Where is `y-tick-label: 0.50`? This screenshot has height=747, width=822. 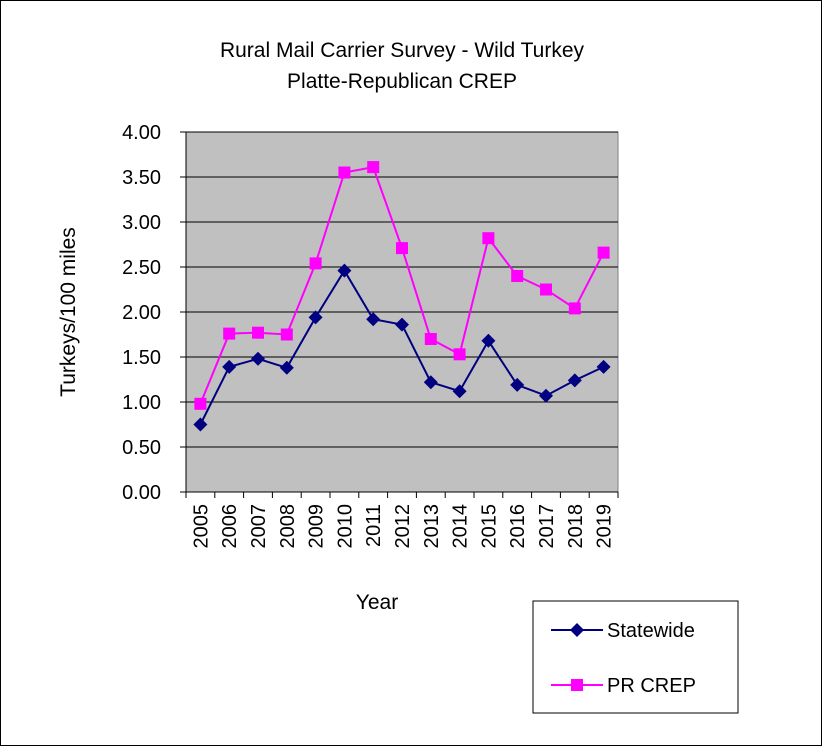
y-tick-label: 0.50 is located at coordinates (141, 448).